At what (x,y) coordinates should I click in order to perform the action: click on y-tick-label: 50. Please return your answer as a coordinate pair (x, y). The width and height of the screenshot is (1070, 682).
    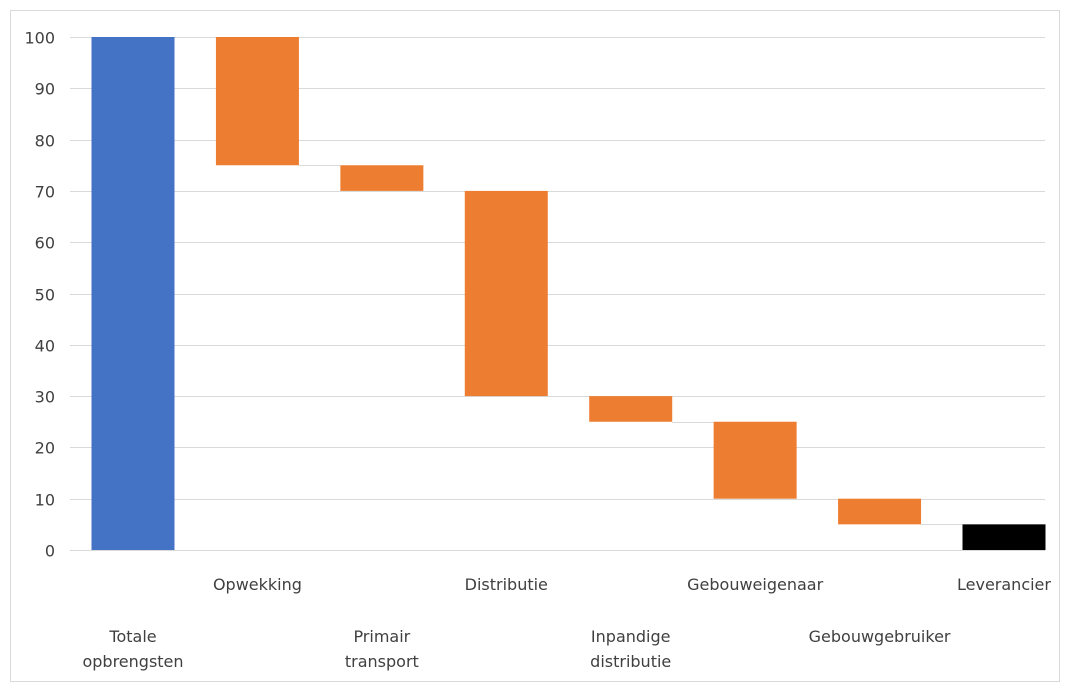
    Looking at the image, I should click on (45, 295).